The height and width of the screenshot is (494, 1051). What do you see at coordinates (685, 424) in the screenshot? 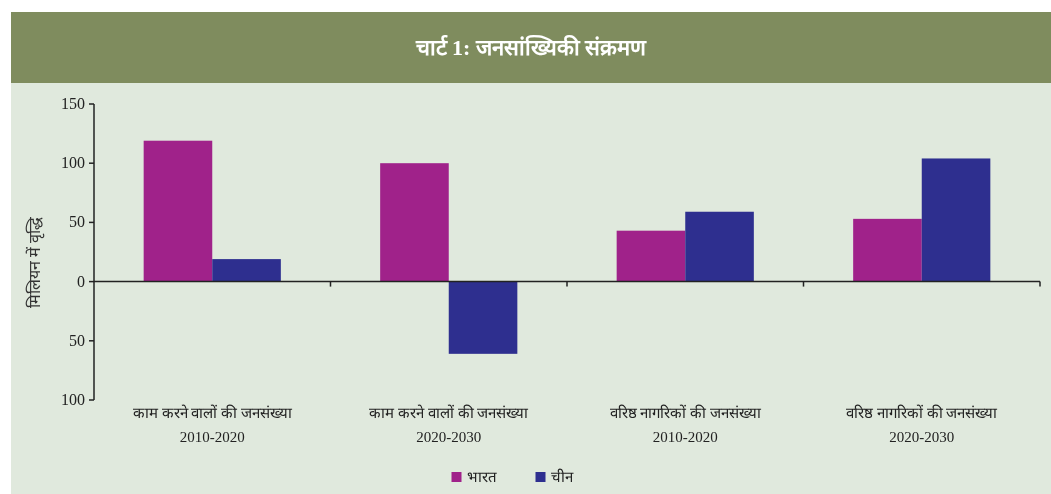
I see `x-tick-label: वरिष्ठ नागरिकों की जनसंख्या 2010-2020` at bounding box center [685, 424].